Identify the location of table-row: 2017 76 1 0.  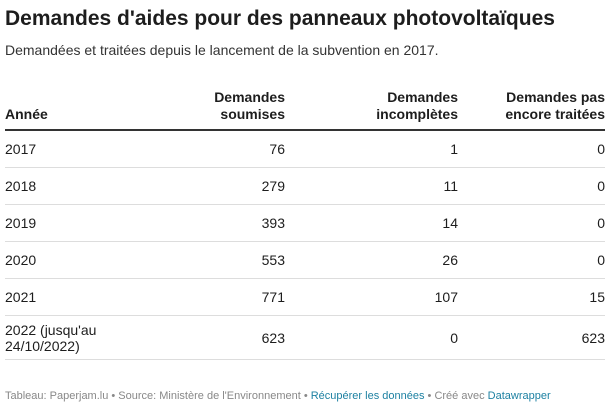
(305, 149).